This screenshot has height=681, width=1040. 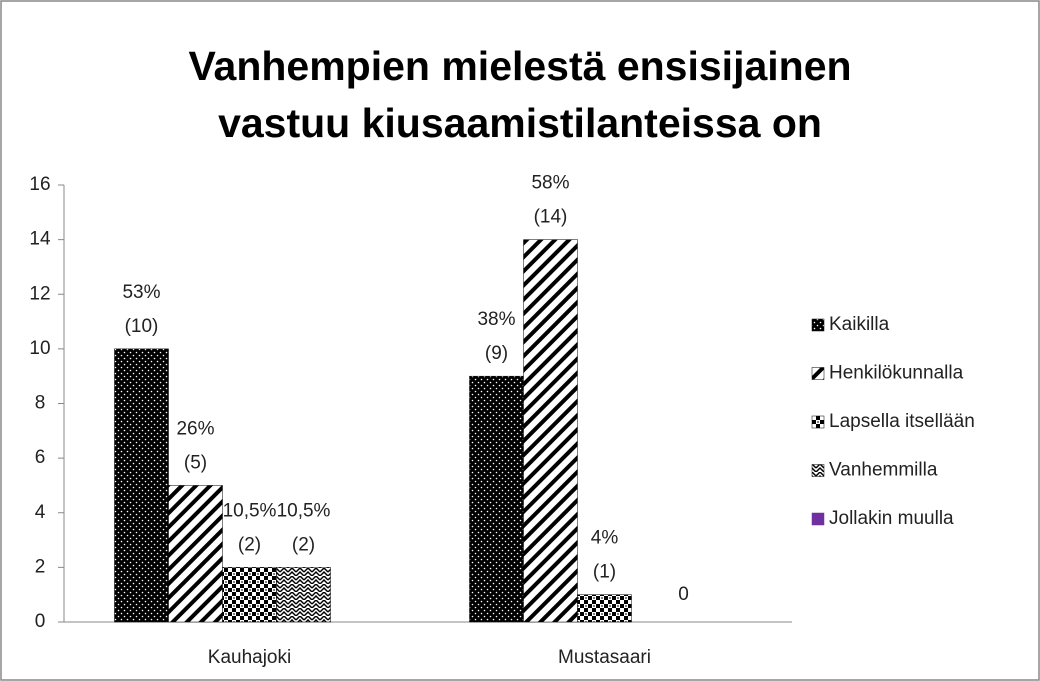 I want to click on legend-label: Vanhemmilla, so click(x=883, y=470).